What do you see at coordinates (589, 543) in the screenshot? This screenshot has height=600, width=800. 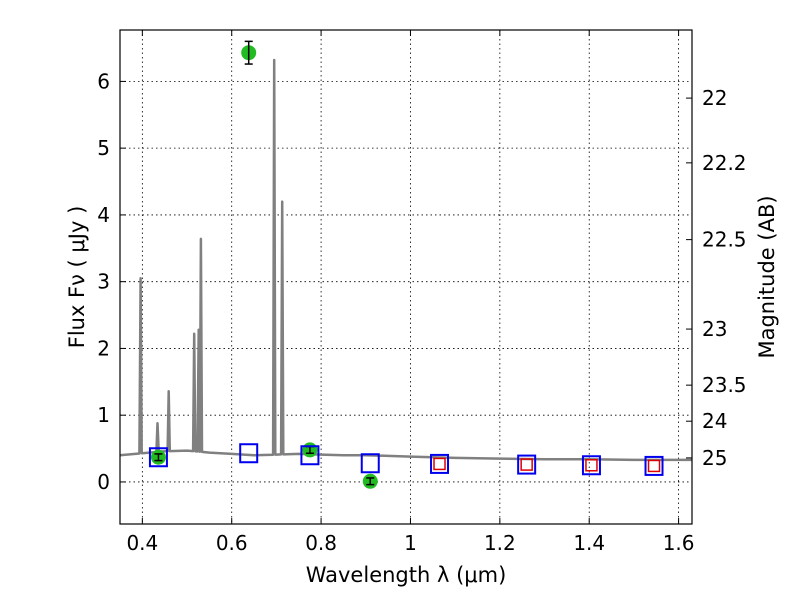 I see `x-tick-label: 1.4` at bounding box center [589, 543].